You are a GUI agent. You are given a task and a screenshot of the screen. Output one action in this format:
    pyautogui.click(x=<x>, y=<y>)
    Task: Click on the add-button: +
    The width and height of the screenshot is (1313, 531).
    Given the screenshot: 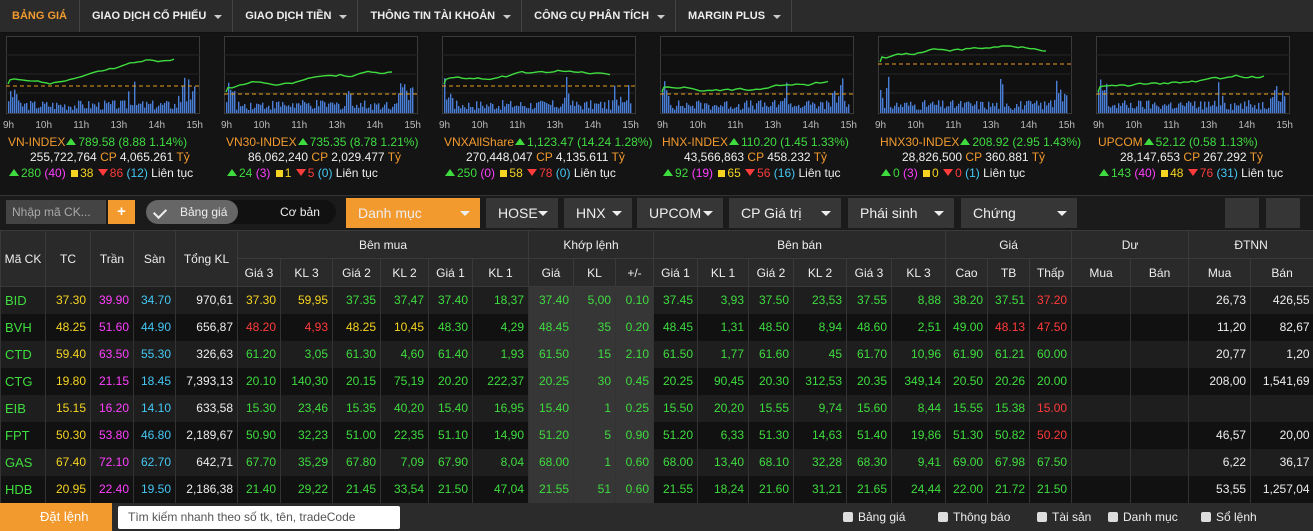 What is the action you would take?
    pyautogui.click(x=121, y=212)
    